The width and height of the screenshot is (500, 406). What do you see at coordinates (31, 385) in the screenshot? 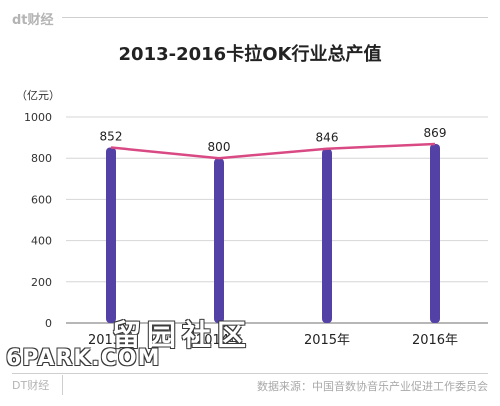
I see `footer-brand: DT财经` at bounding box center [31, 385].